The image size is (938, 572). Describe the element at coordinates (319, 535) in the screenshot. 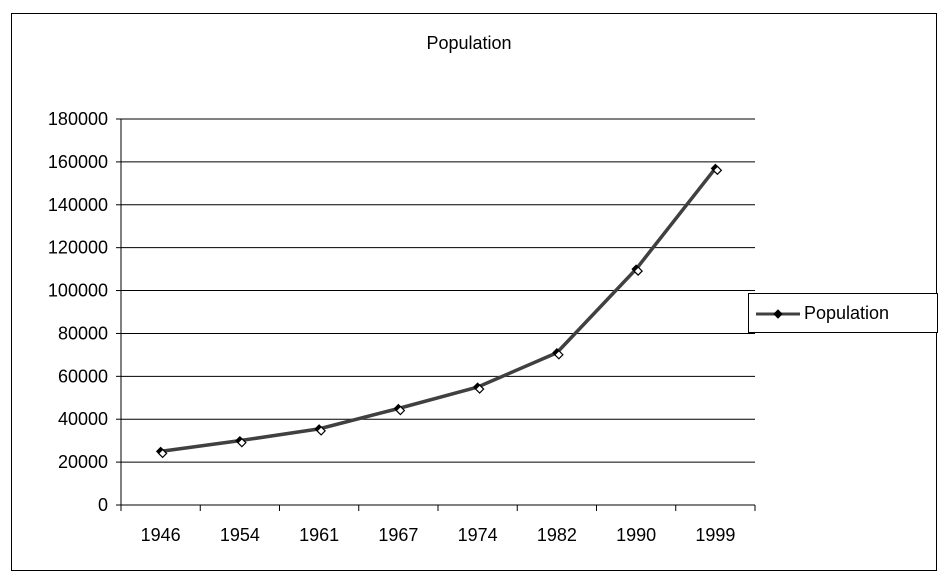

I see `x-tick-label: 1961` at that location.